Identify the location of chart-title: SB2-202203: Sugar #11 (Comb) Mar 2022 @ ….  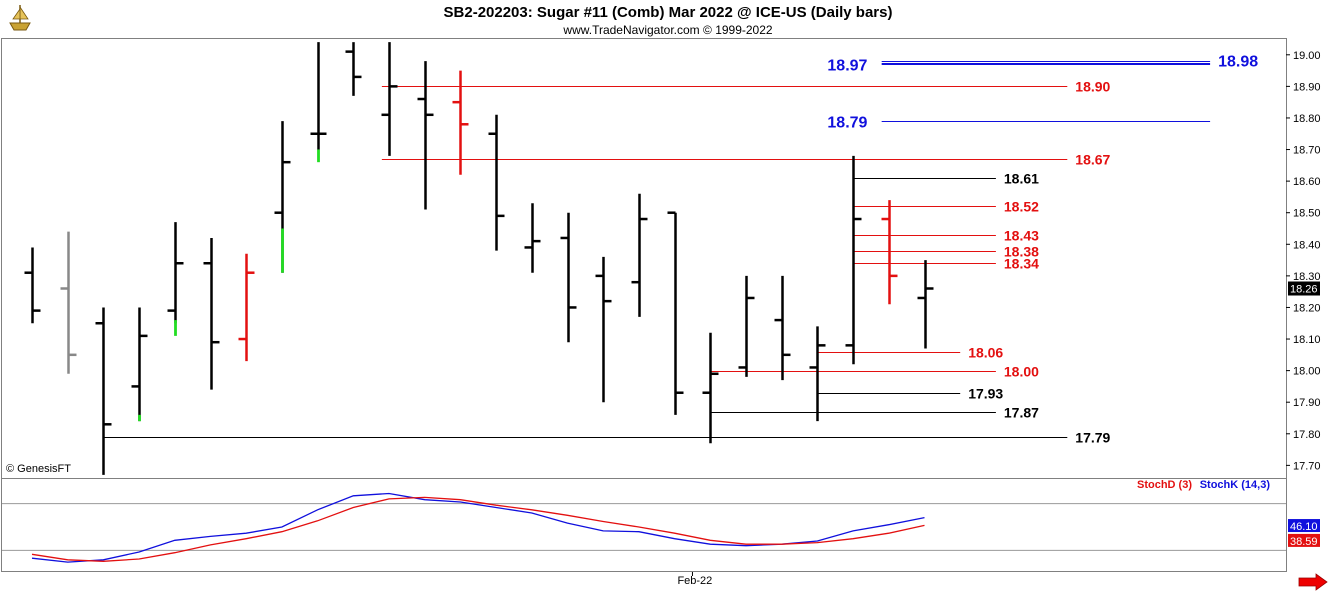
(668, 12).